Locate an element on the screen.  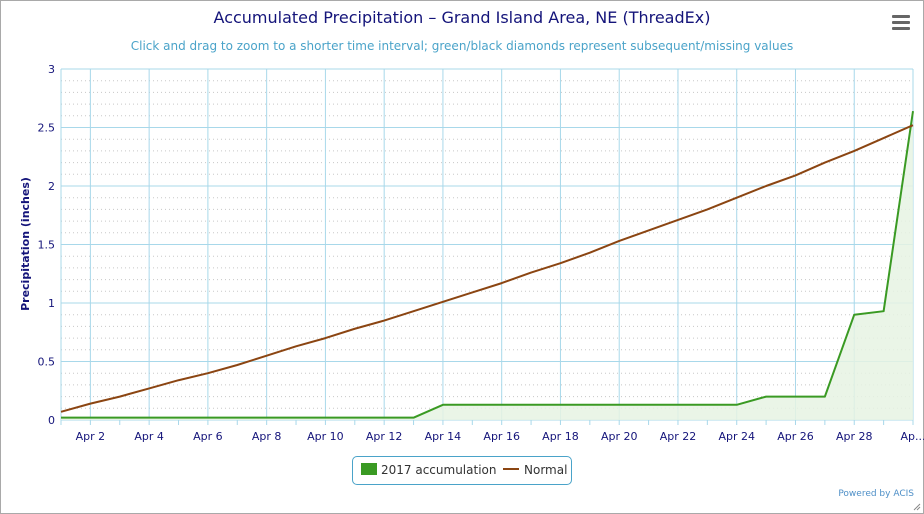
legend-label-accumulation: 2017 accumulation is located at coordinates (439, 470).